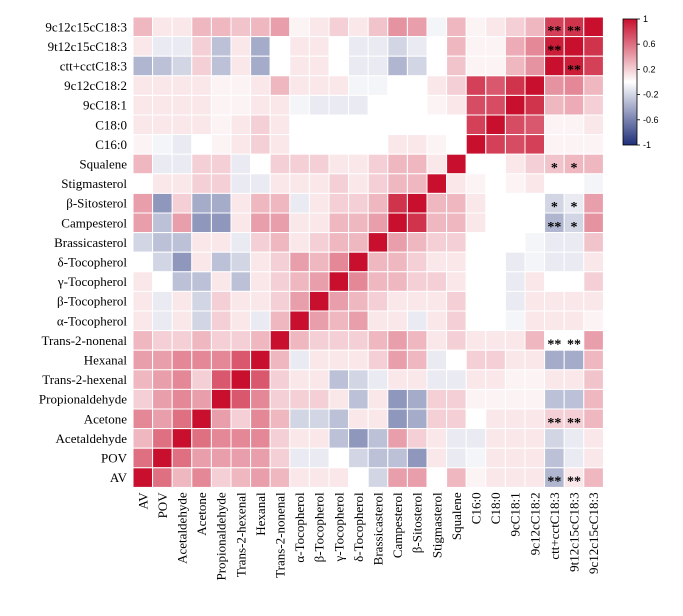 Image resolution: width=683 pixels, height=616 pixels. I want to click on row-label: Stigmasterol, so click(94, 183).